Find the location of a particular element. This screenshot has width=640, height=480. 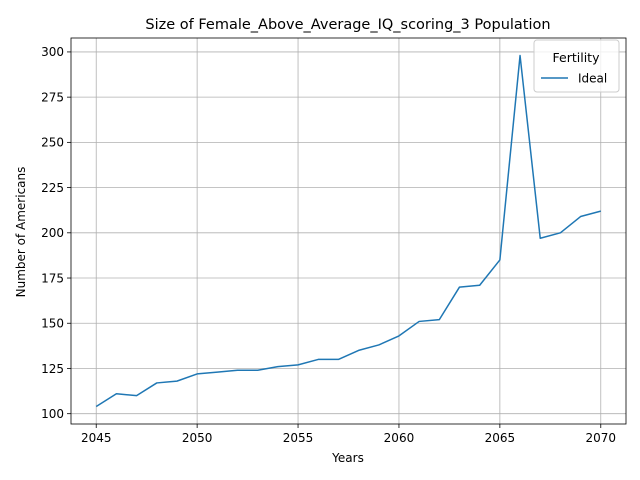

y-tick-label: 150 is located at coordinates (52, 324).